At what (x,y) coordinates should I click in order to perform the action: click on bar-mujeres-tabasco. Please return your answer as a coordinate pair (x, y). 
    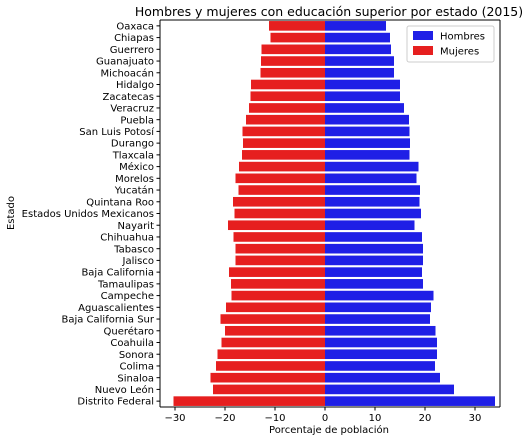
    Looking at the image, I should click on (280, 248).